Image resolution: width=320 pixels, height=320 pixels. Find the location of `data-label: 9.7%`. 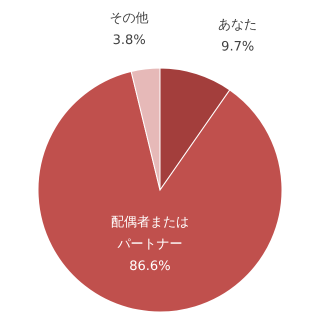

data-label: 9.7% is located at coordinates (237, 46).